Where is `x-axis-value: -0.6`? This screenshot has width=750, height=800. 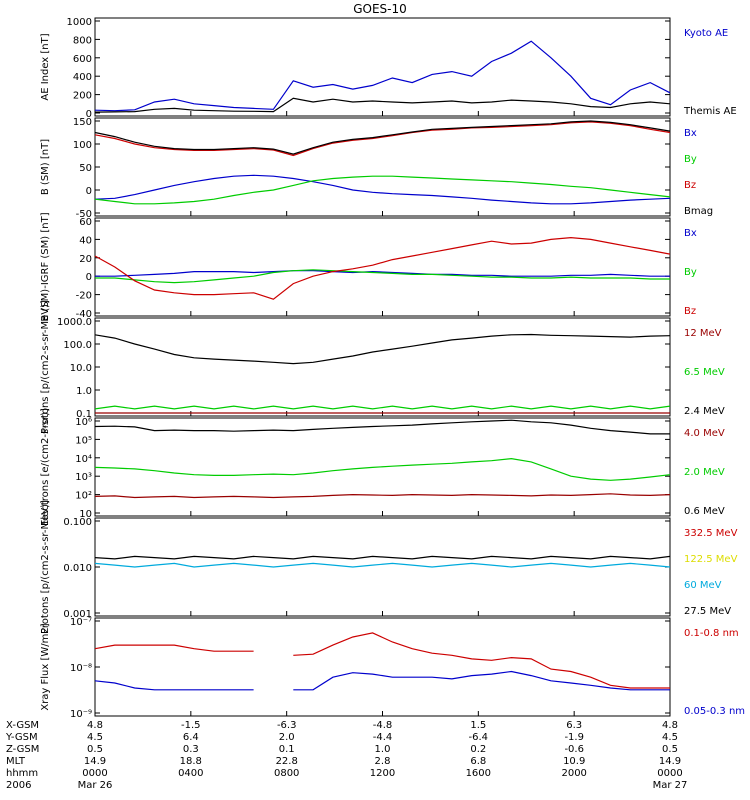
x-axis-value: -0.6 is located at coordinates (574, 749).